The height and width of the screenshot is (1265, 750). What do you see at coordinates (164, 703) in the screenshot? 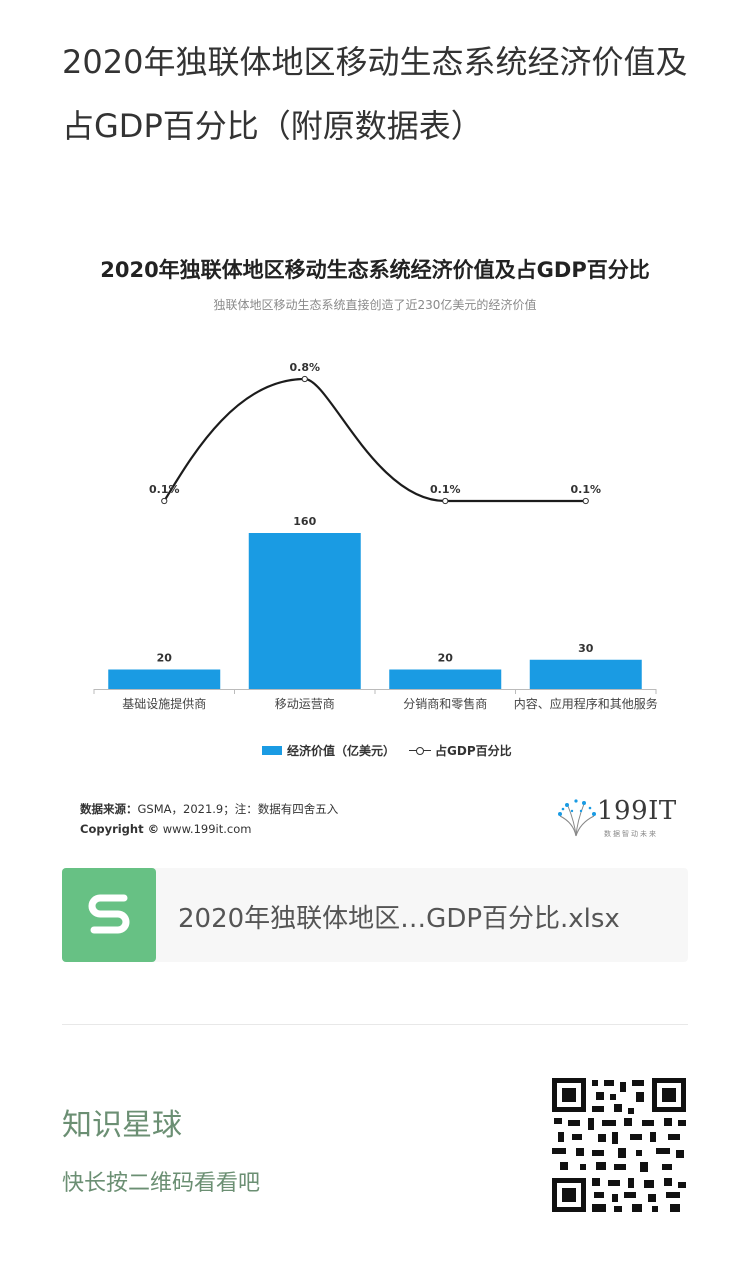
I see `x-tick-label: 基础设施提供商` at bounding box center [164, 703].